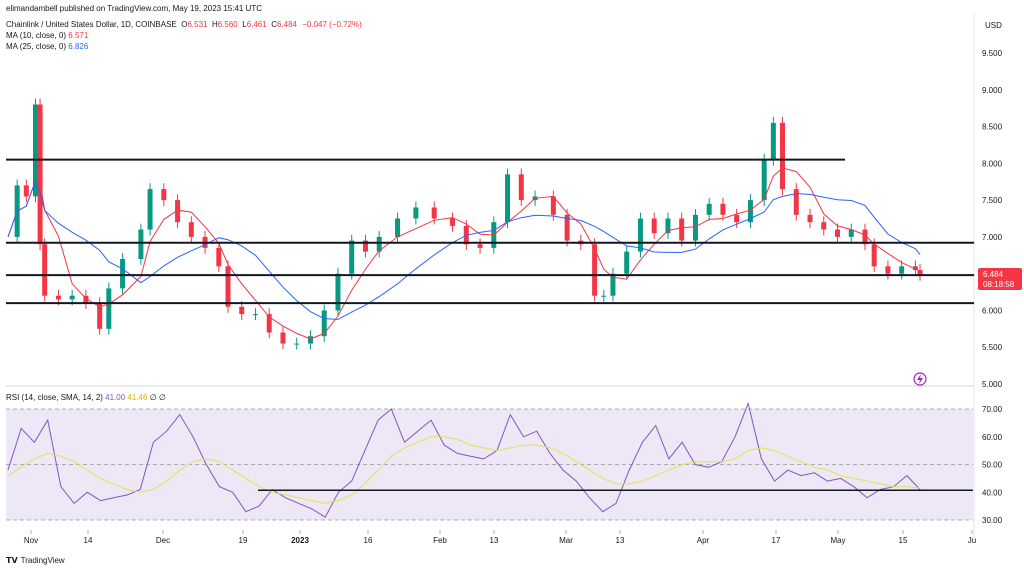  Describe the element at coordinates (992, 310) in the screenshot. I see `y-tick-label: 6.000` at that location.